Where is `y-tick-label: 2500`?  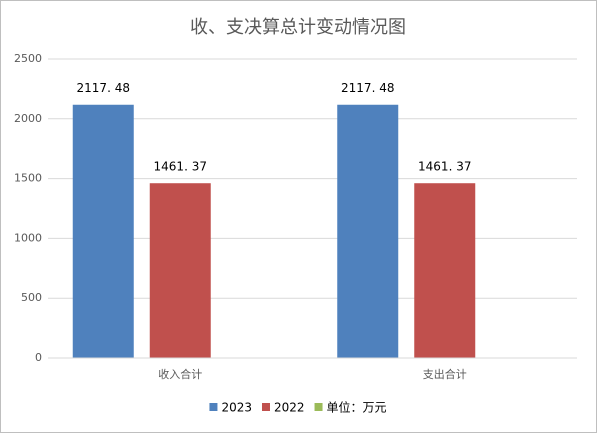 y-tick-label: 2500 is located at coordinates (28, 58).